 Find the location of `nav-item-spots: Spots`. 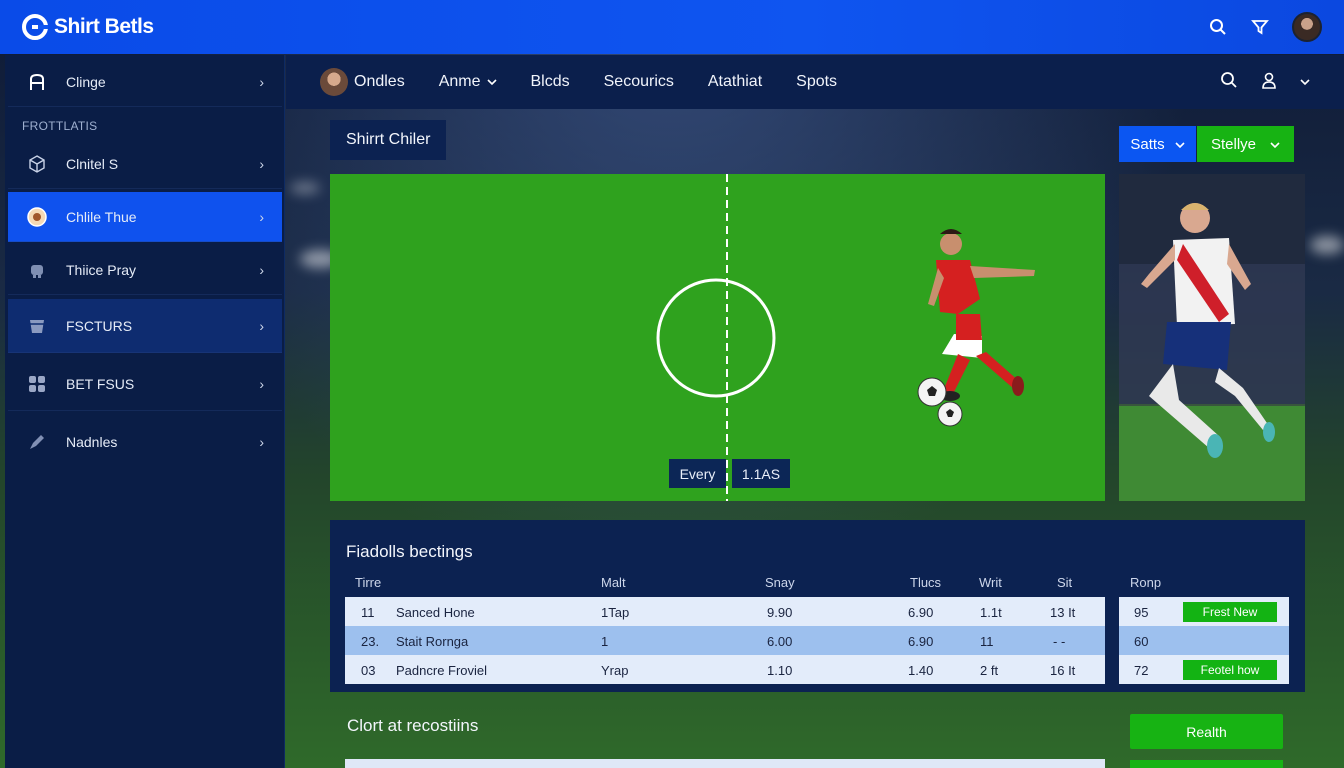

nav-item-spots: Spots is located at coordinates (816, 82).